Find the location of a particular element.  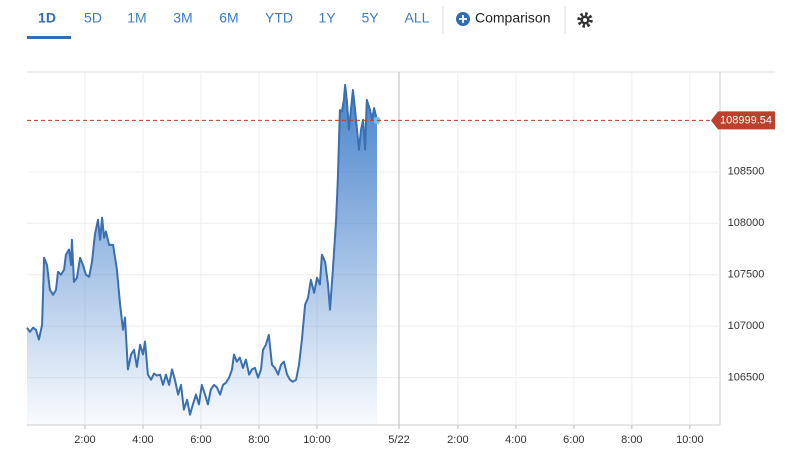

last-price-tag is located at coordinates (743, 120).